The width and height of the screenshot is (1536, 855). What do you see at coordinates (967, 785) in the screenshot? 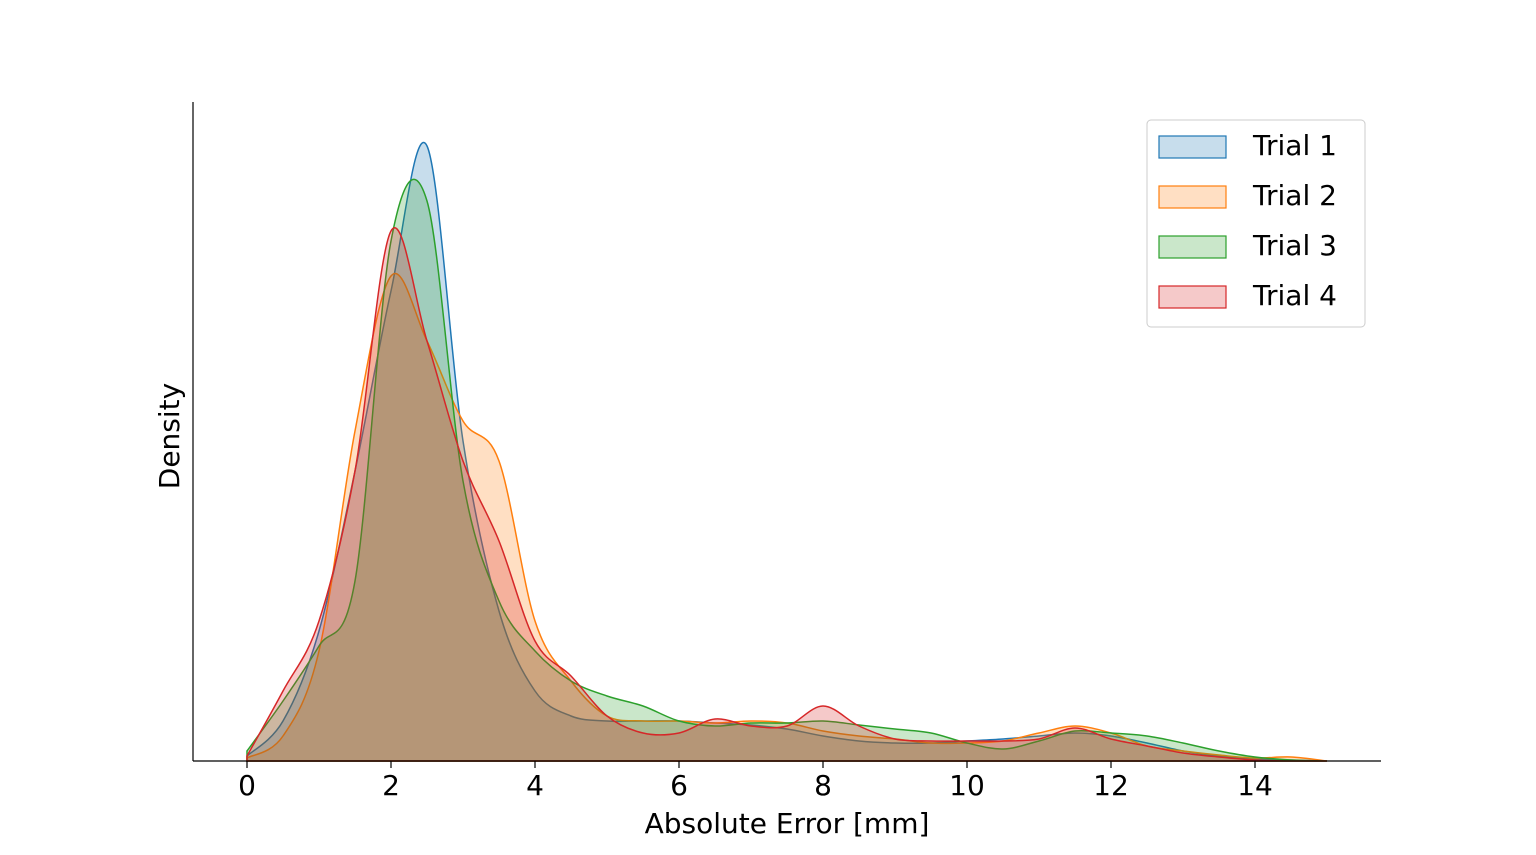
I see `x-tick-label: 10` at bounding box center [967, 785].